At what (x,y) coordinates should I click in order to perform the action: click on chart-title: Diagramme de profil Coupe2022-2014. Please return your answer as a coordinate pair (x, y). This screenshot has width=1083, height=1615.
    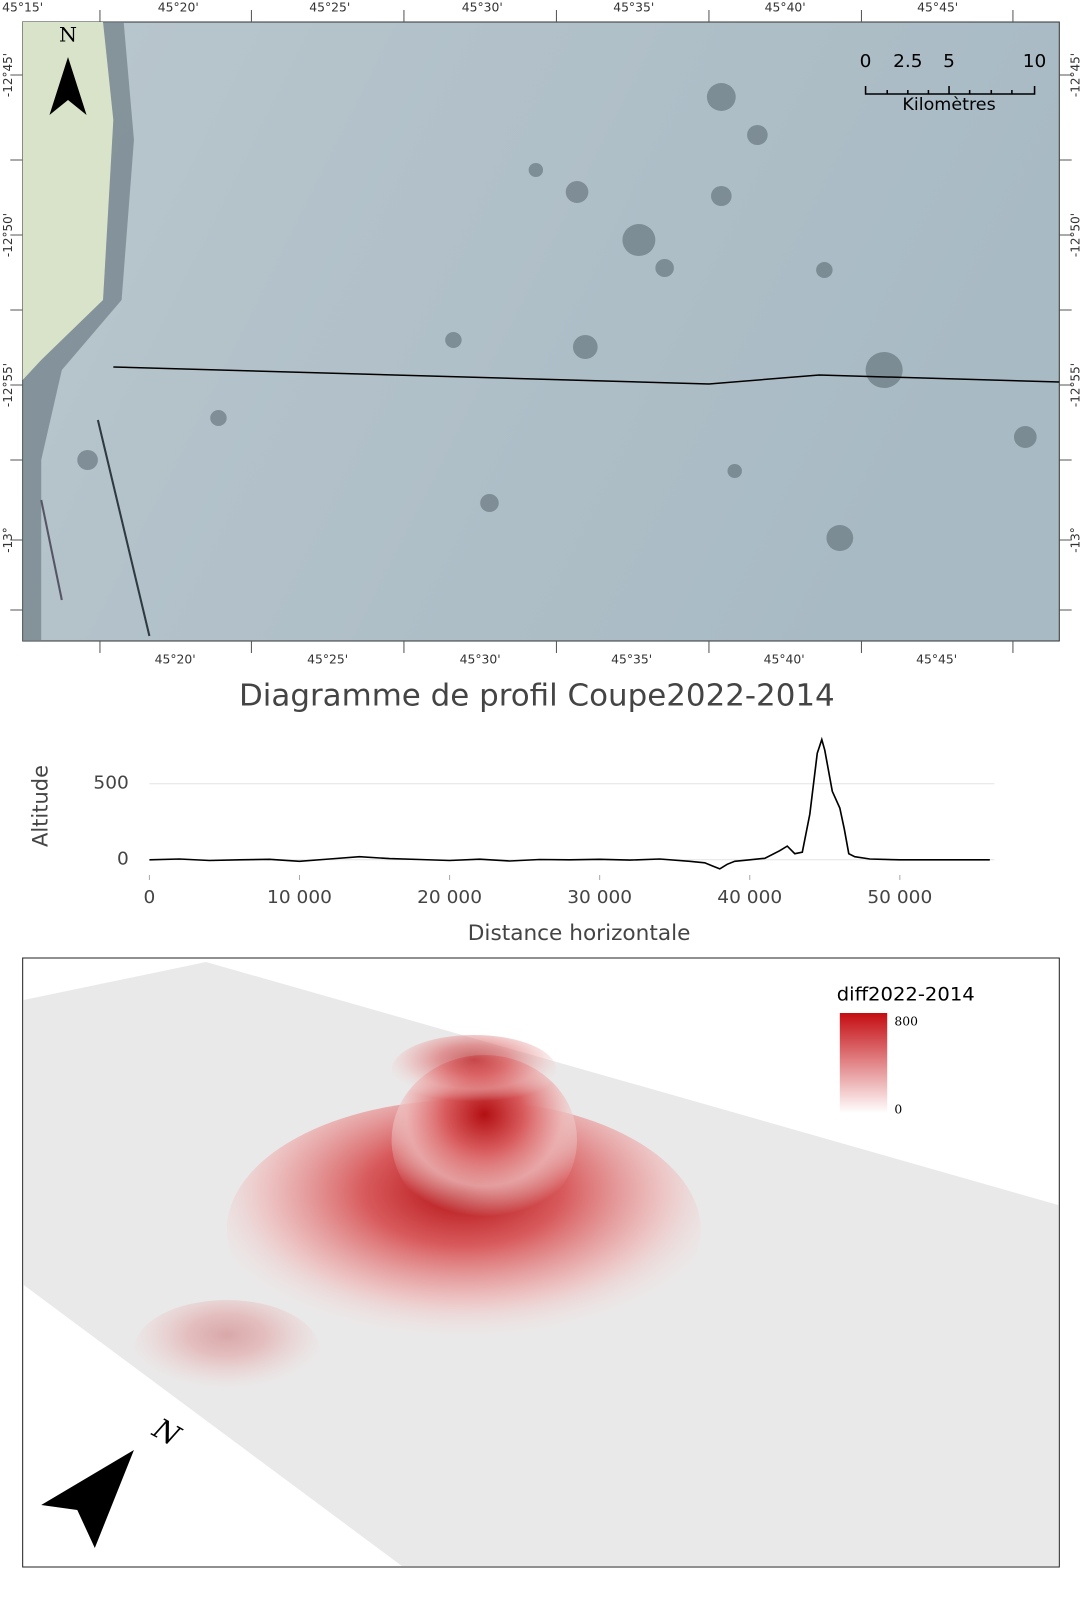
    Looking at the image, I should click on (537, 696).